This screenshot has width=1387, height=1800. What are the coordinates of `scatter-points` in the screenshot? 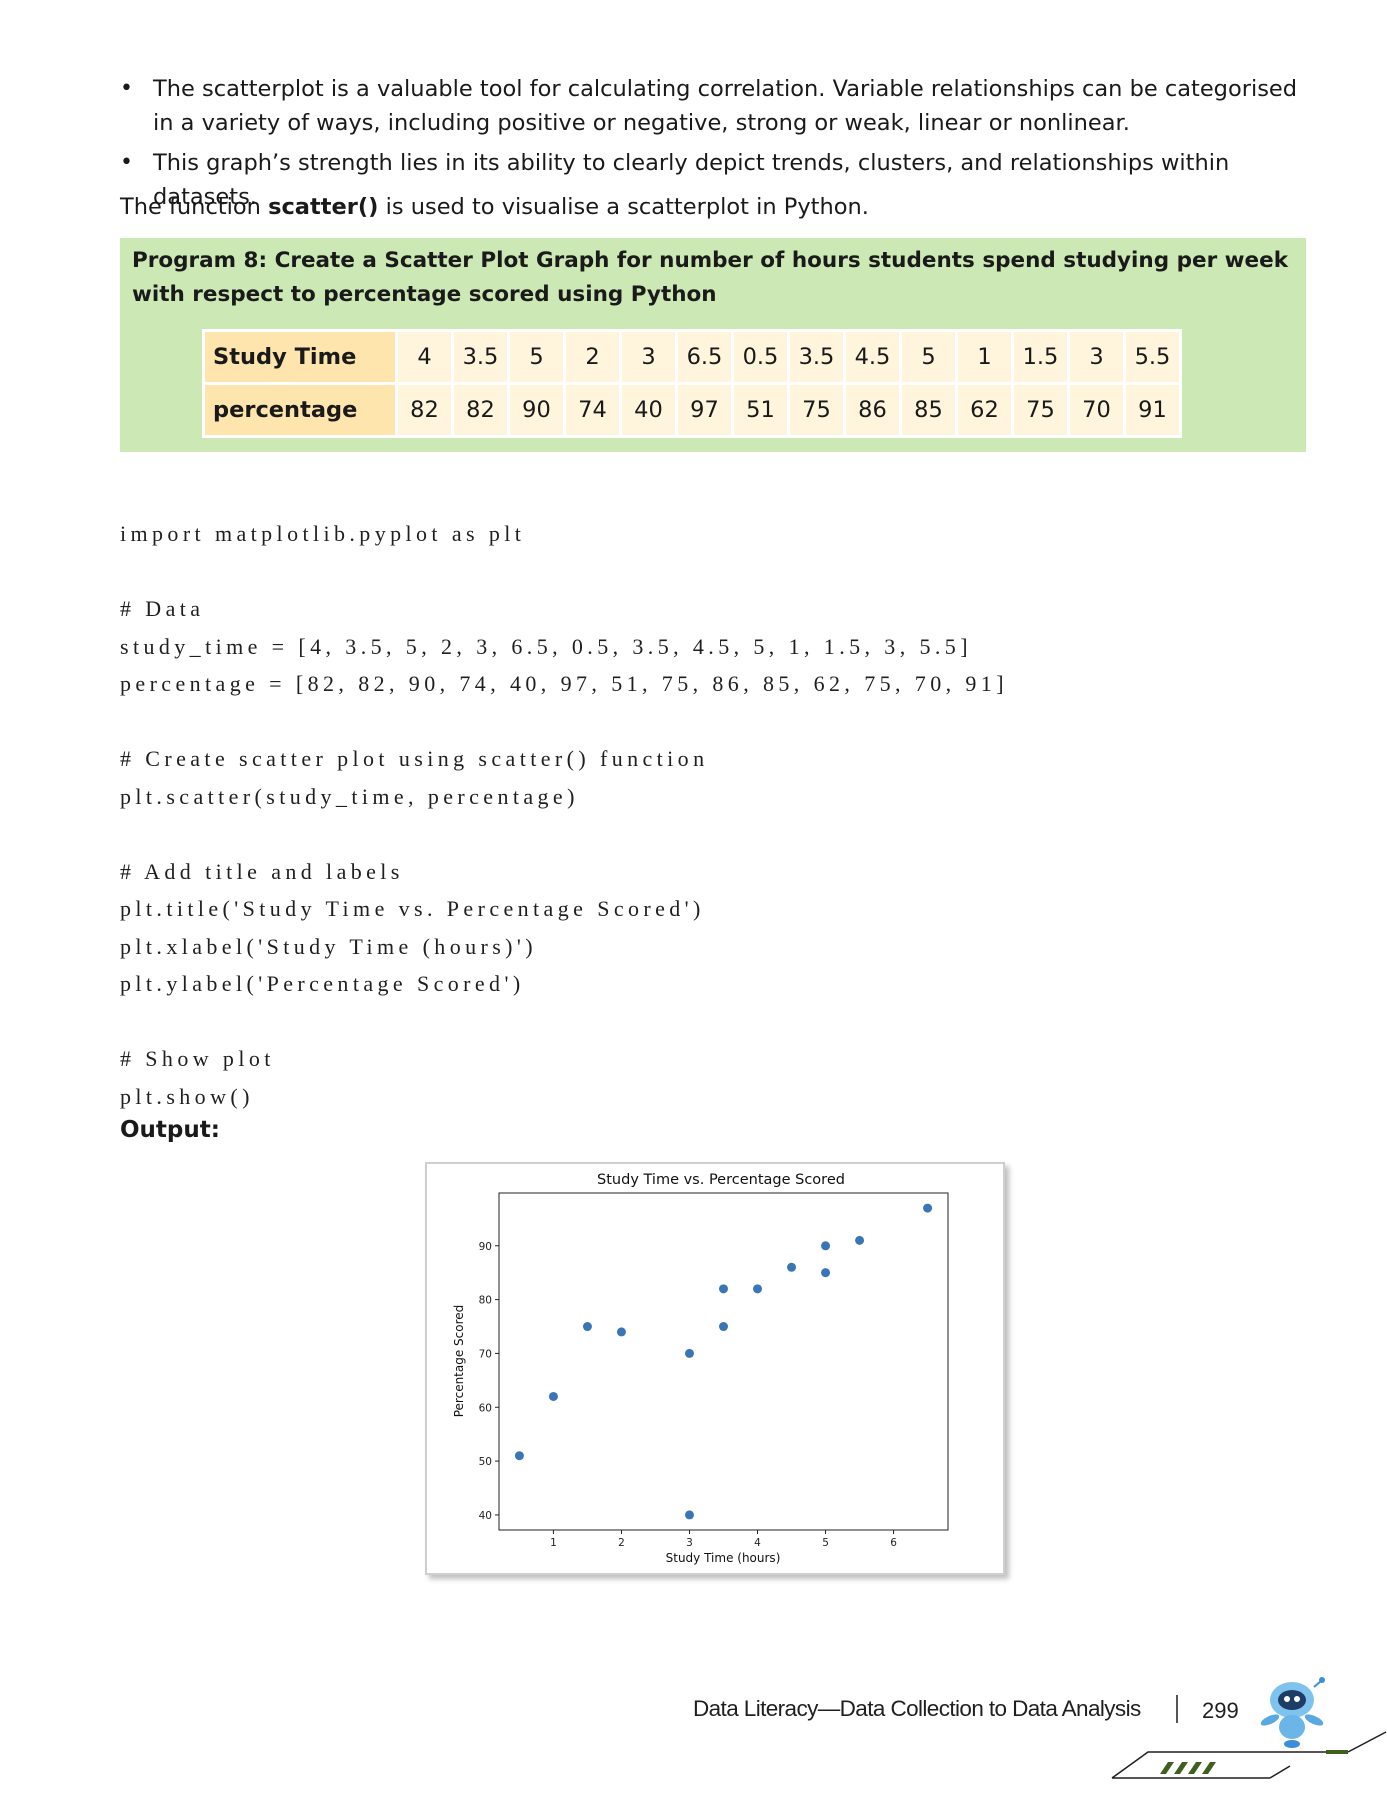 It's located at (723, 1361).